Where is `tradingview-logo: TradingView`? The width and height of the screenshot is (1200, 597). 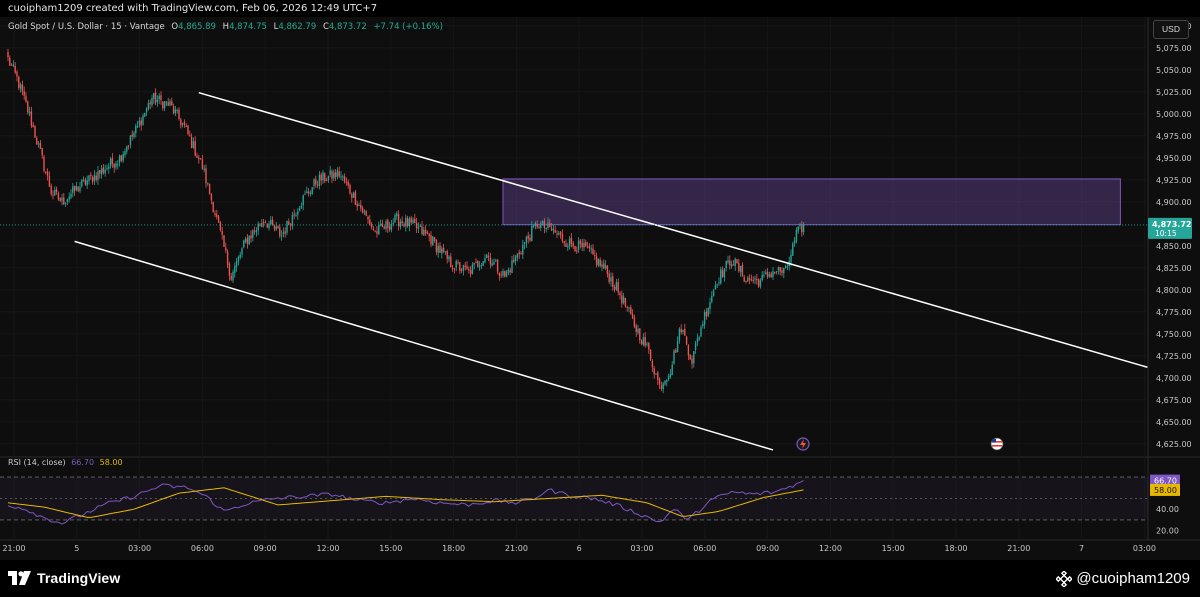
tradingview-logo: TradingView is located at coordinates (64, 578).